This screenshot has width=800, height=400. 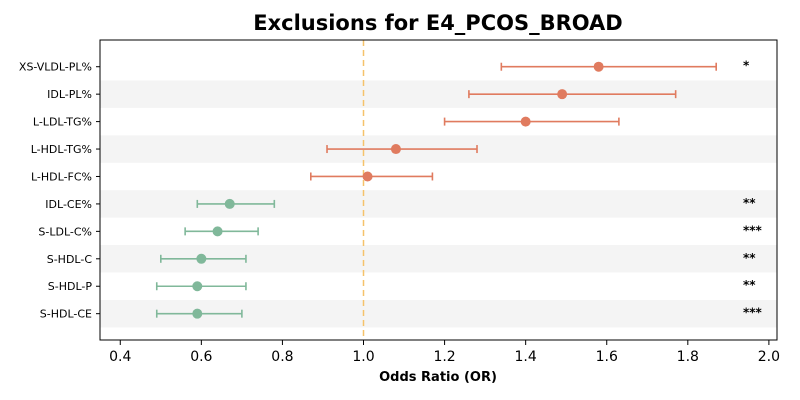 What do you see at coordinates (769, 357) in the screenshot?
I see `x-tick-label: 2.0` at bounding box center [769, 357].